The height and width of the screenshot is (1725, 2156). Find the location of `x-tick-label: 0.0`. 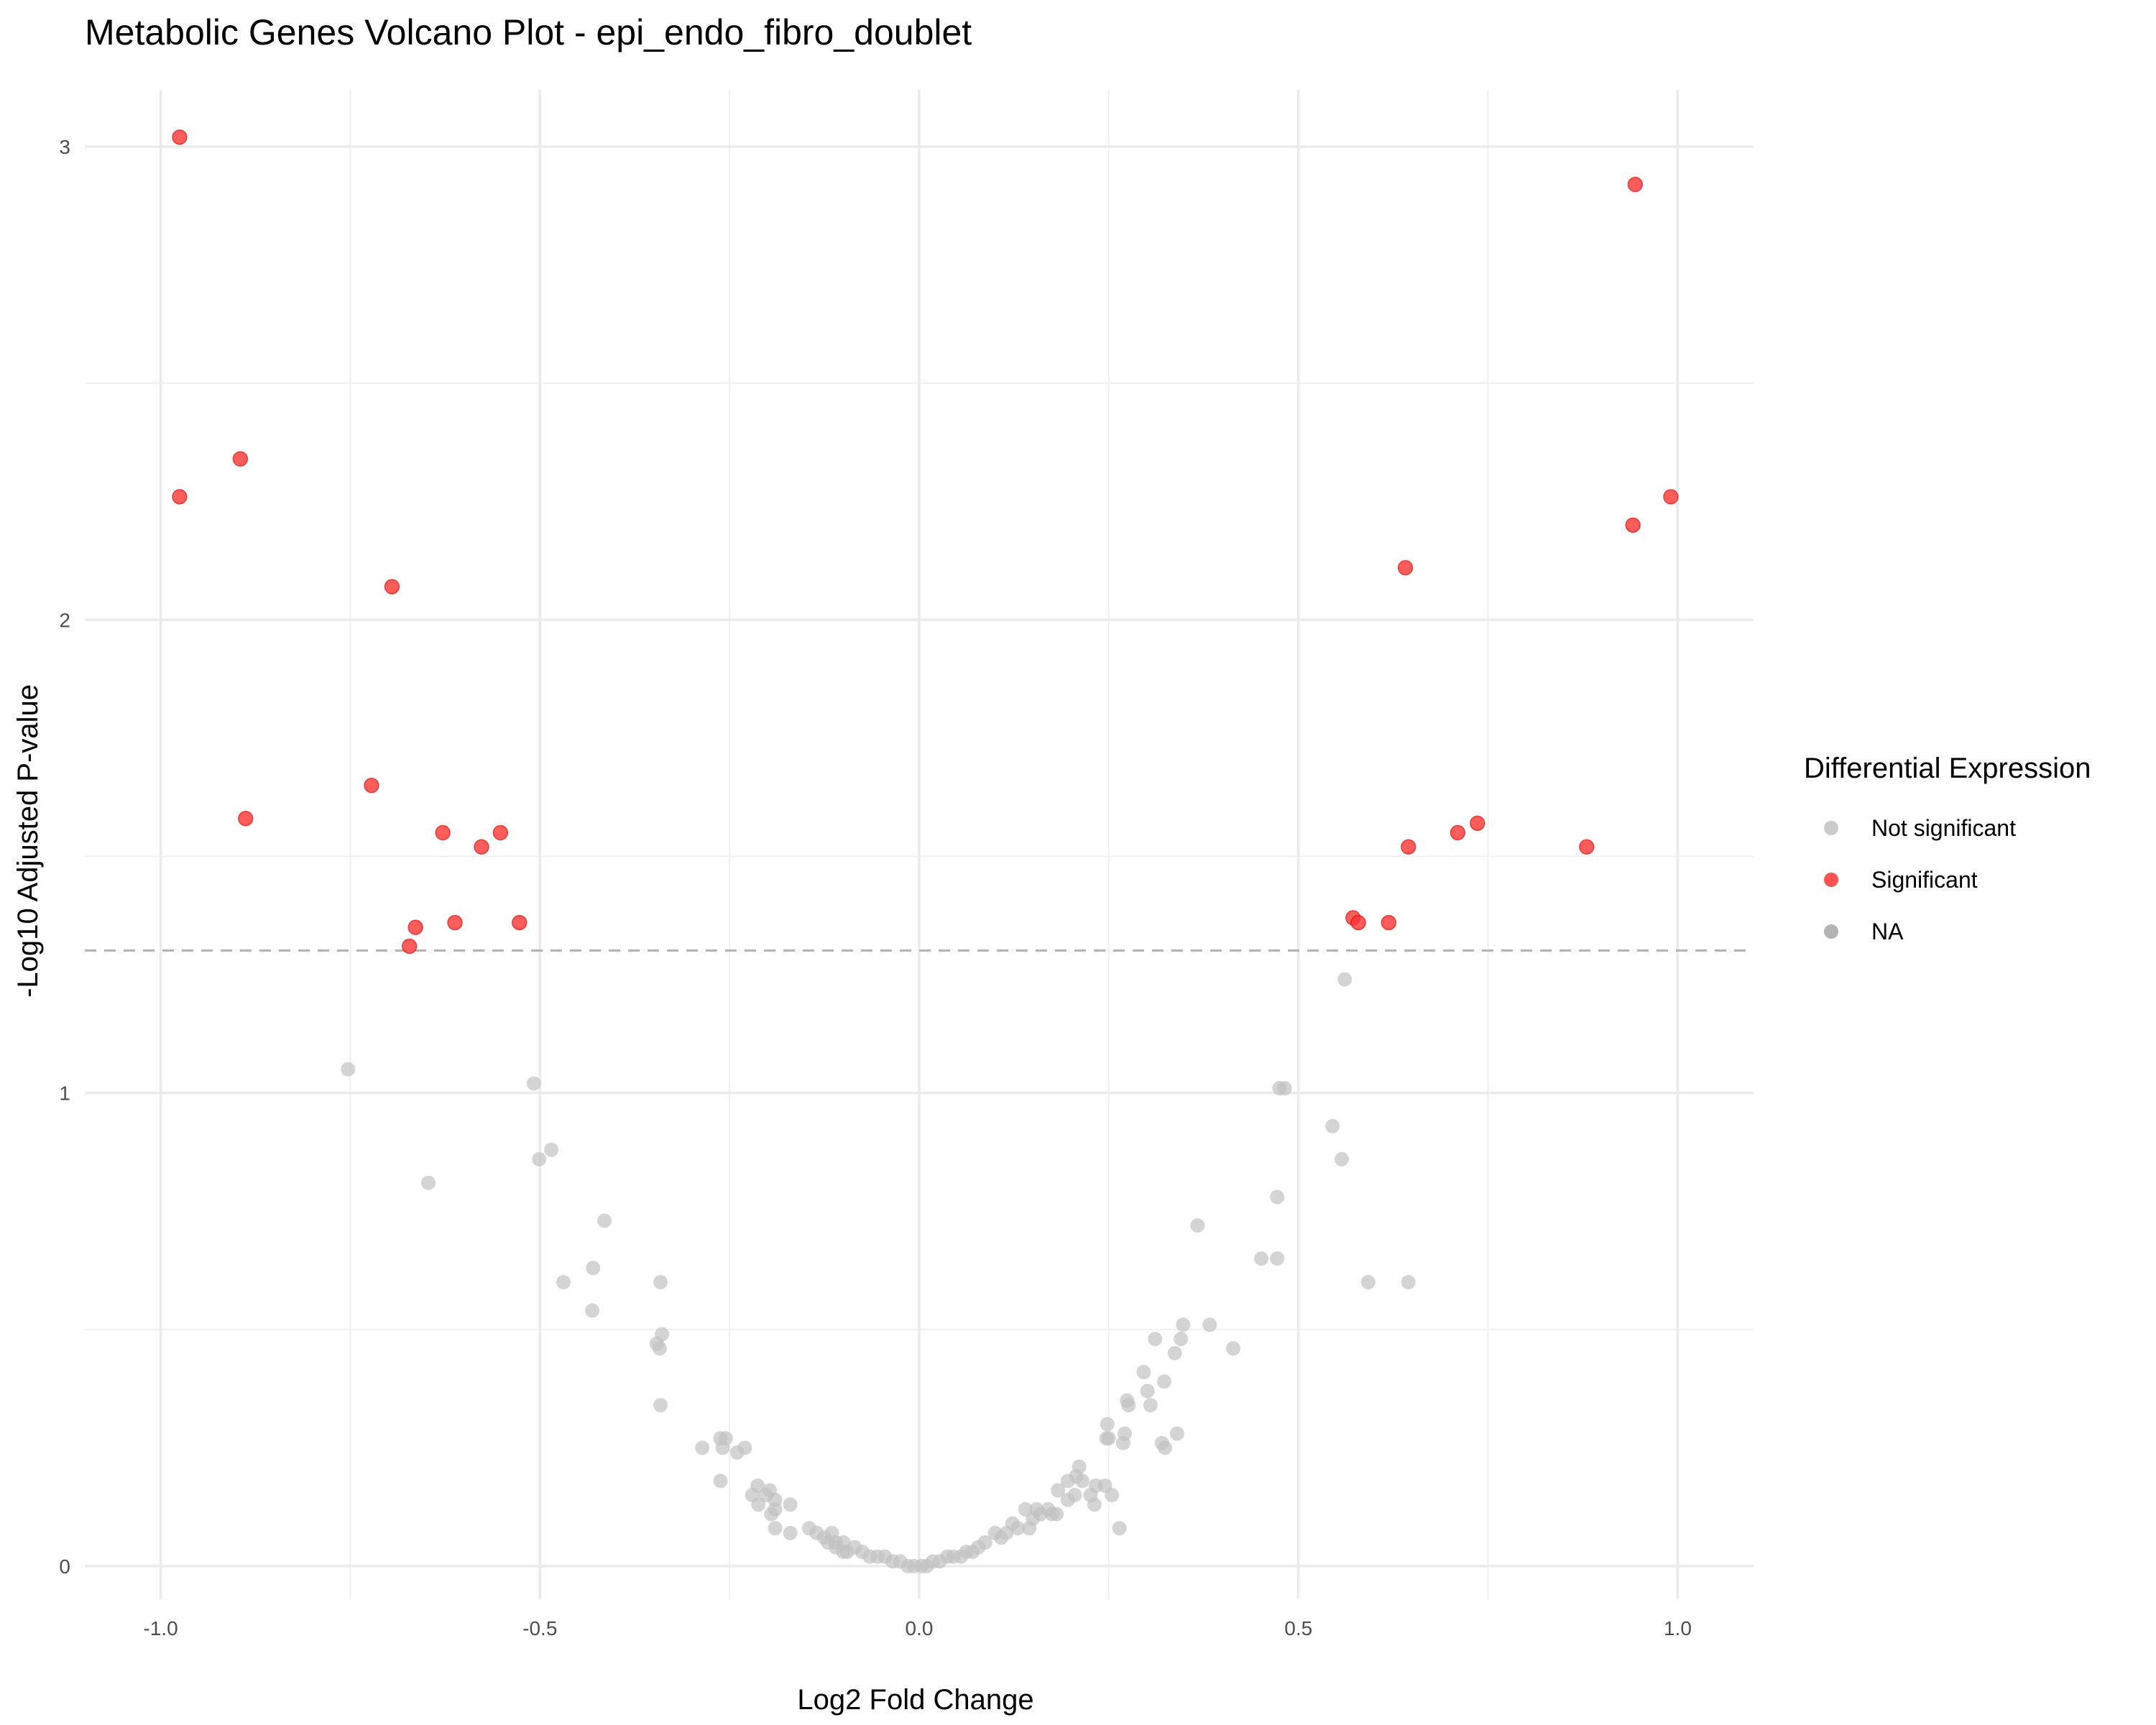

x-tick-label: 0.0 is located at coordinates (920, 1628).